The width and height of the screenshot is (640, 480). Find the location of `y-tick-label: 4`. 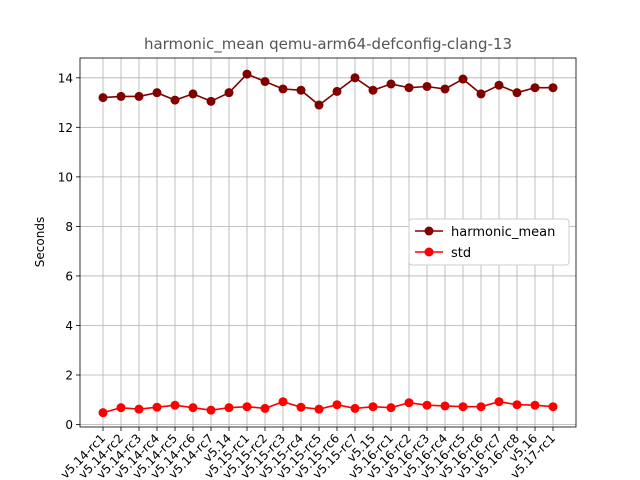

y-tick-label: 4 is located at coordinates (69, 326).